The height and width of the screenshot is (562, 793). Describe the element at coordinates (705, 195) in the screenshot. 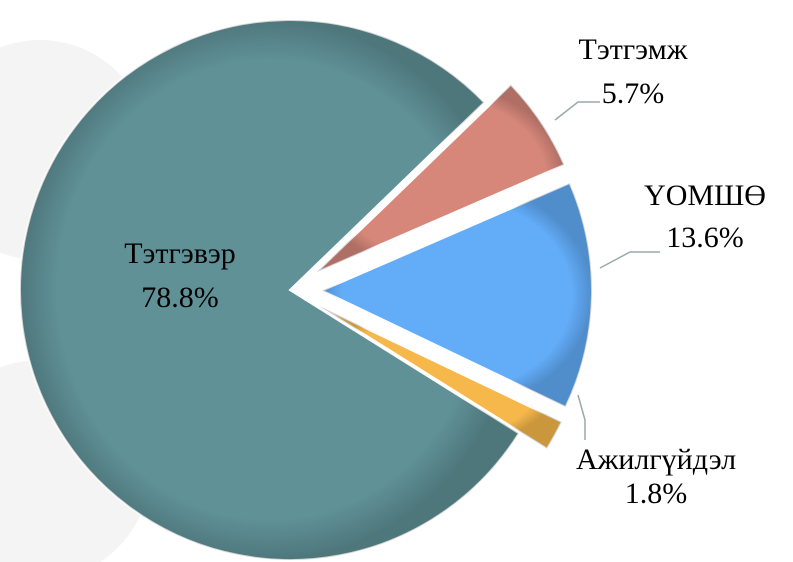

I see `category-label: ҮОМШӨ` at that location.